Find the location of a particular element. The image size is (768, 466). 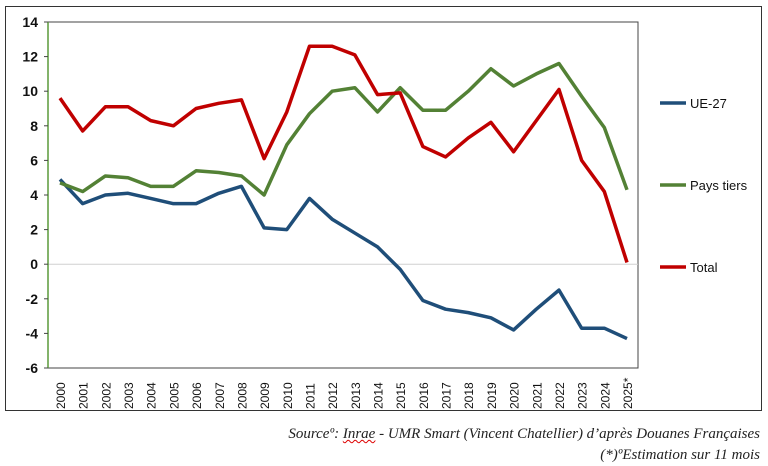

x-tick-label: 2016 is located at coordinates (424, 395).